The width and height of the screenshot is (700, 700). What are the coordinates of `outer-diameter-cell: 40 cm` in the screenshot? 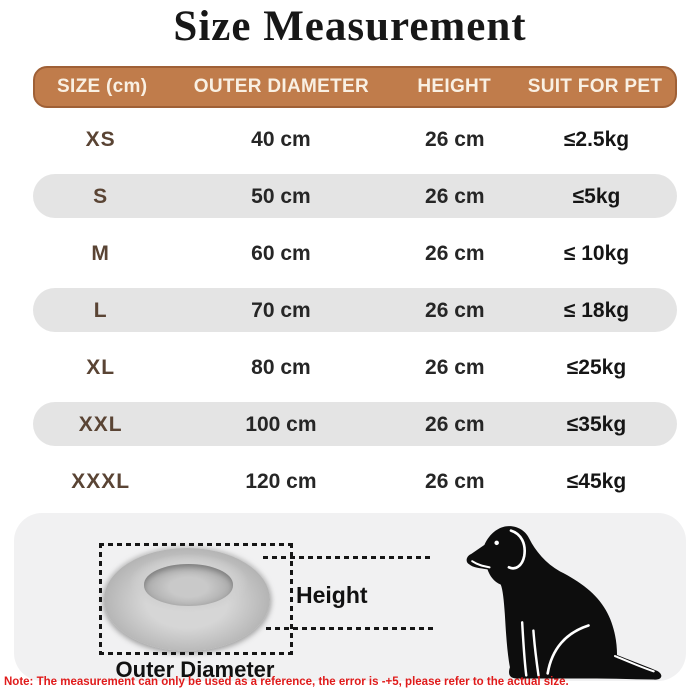 It's located at (281, 139).